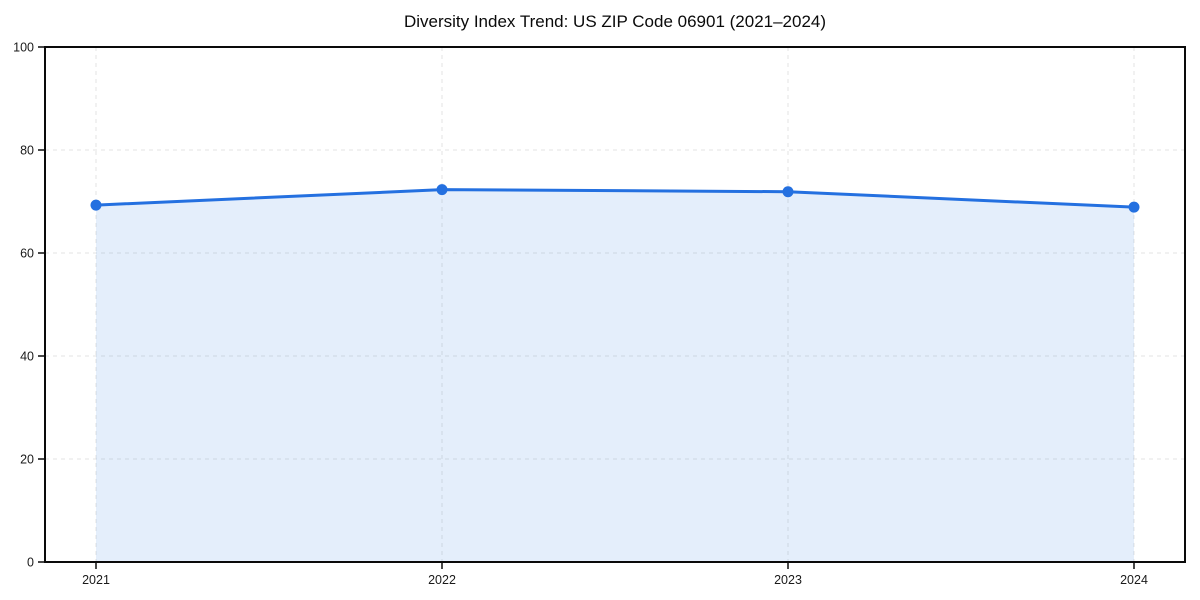 The height and width of the screenshot is (600, 1200). Describe the element at coordinates (1134, 580) in the screenshot. I see `x-tick-label: 2024` at that location.